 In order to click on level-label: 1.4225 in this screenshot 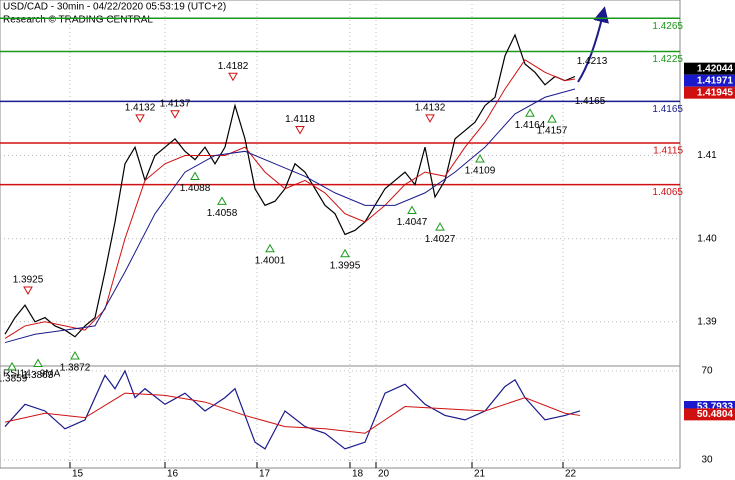, I will do `click(667, 59)`.